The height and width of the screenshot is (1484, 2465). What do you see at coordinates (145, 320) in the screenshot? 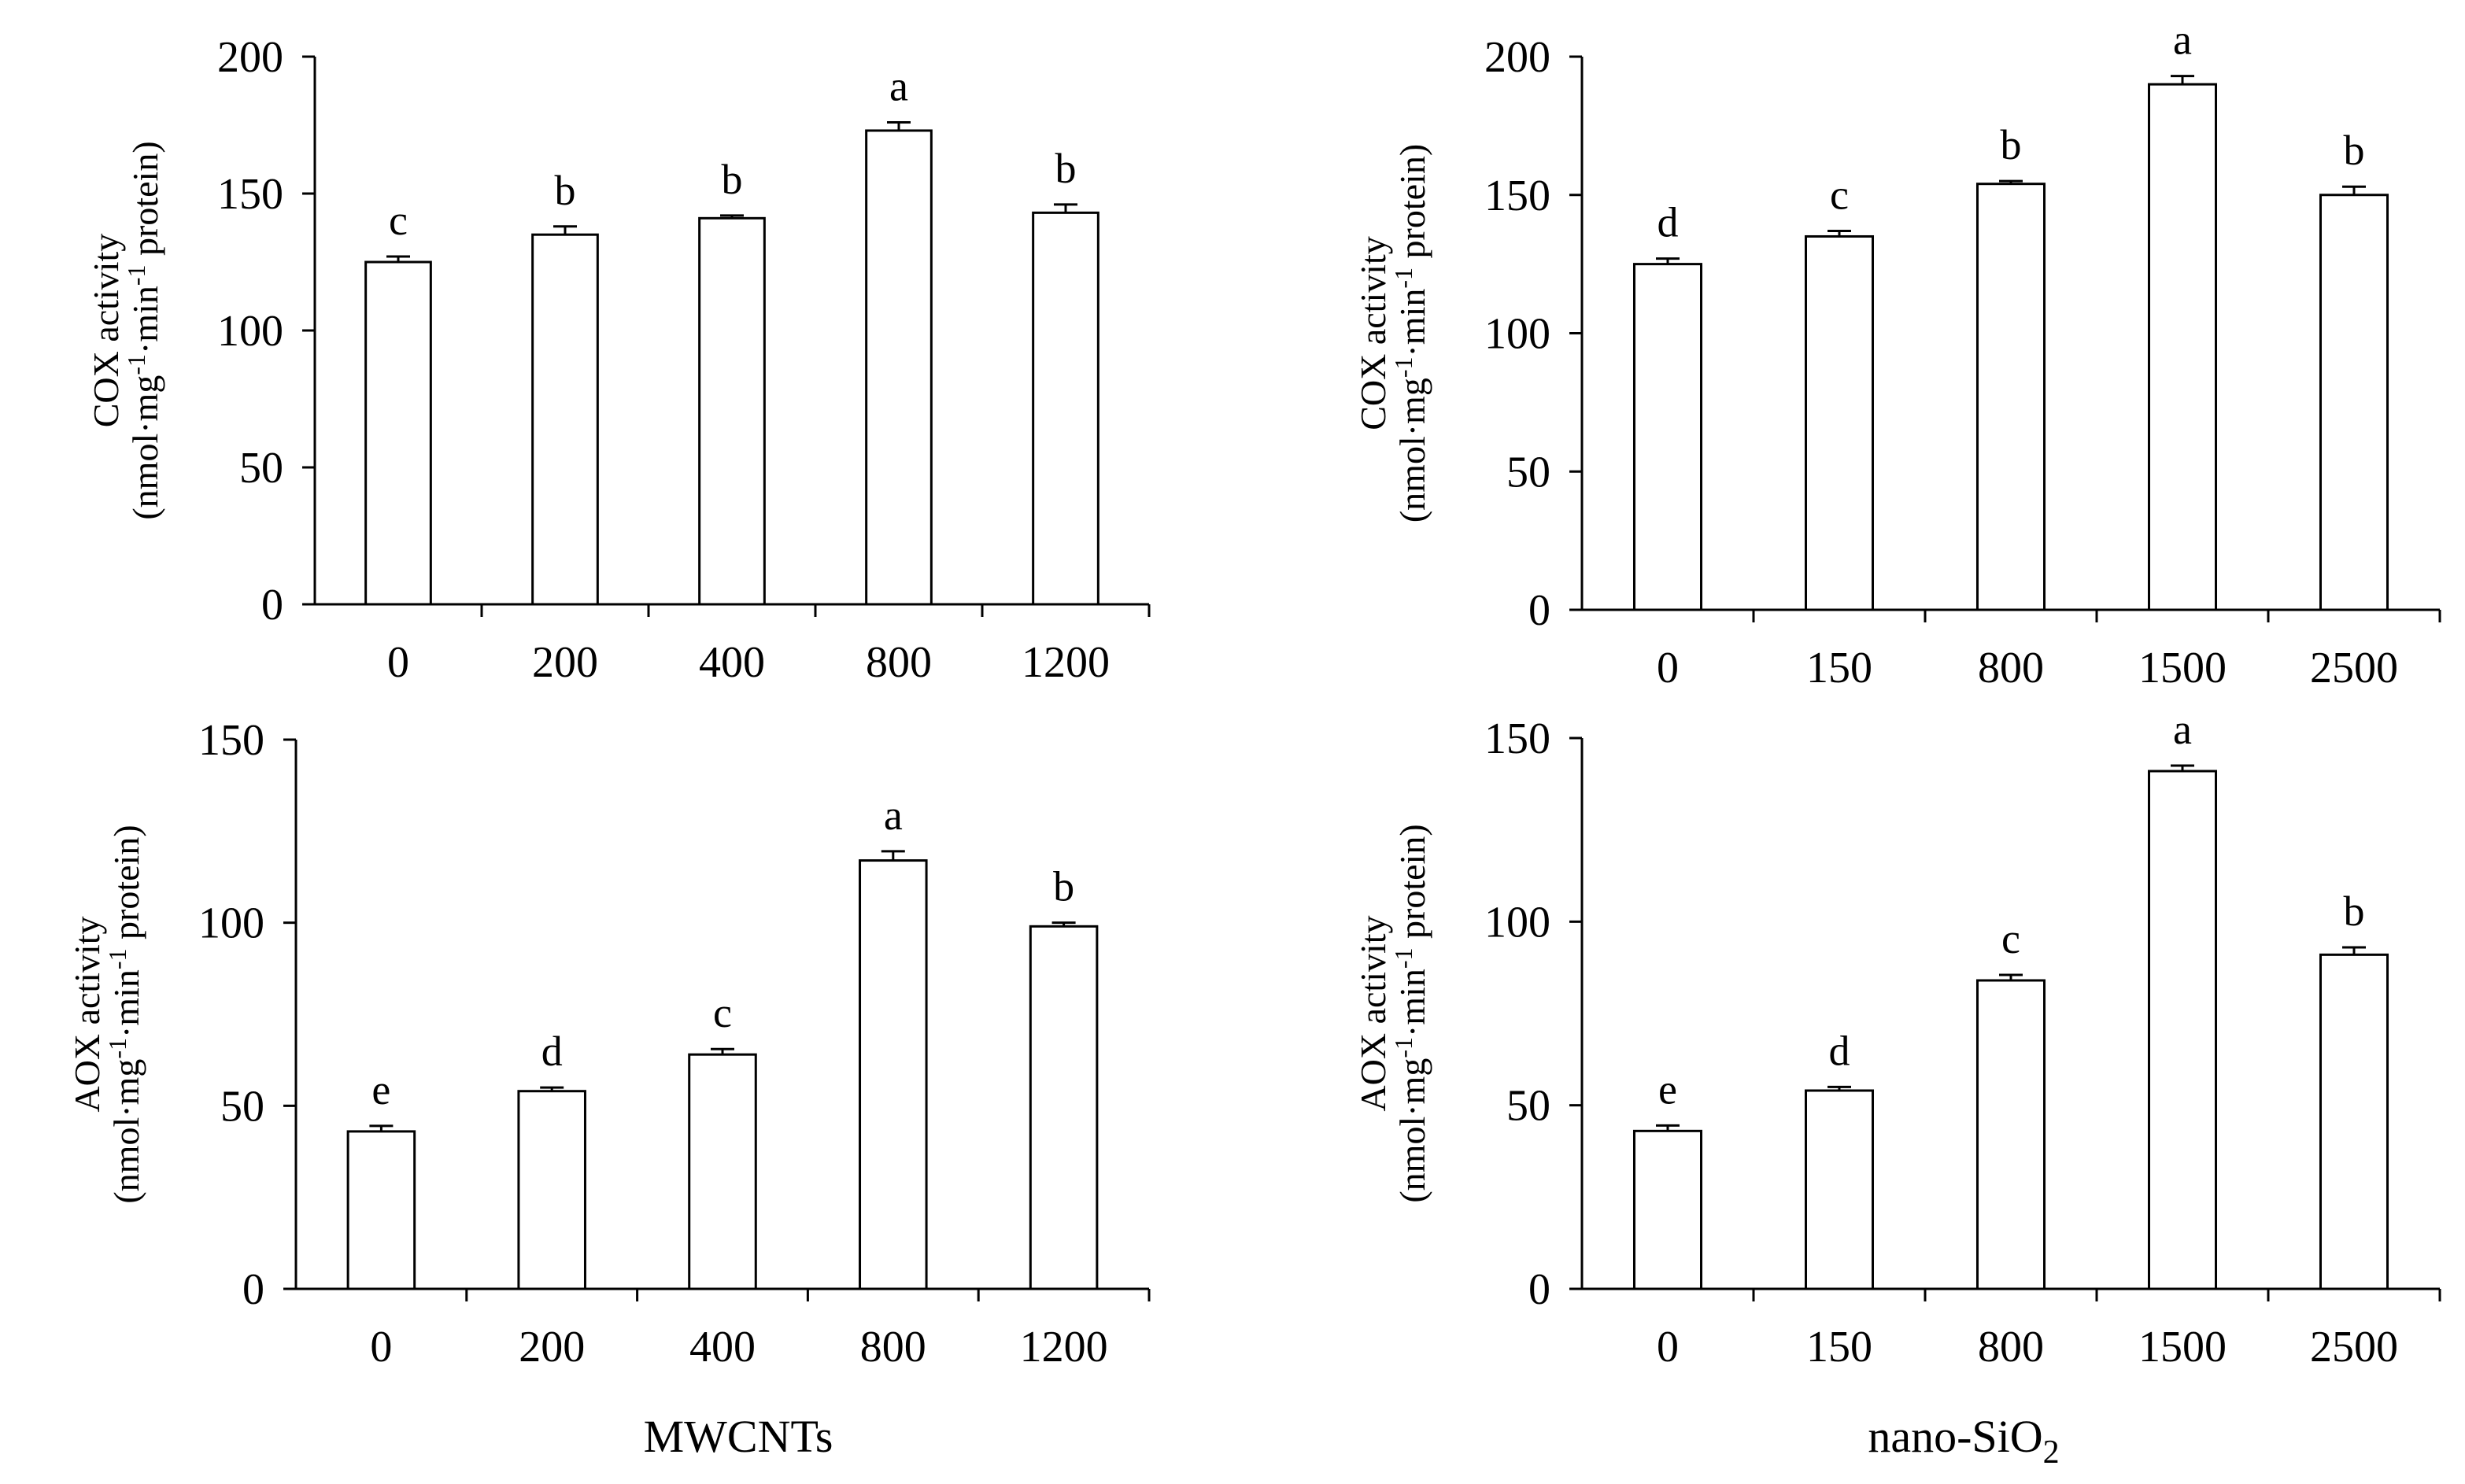
I see `cox-mwcnts-ylabel-part: ·min` at bounding box center [145, 320].